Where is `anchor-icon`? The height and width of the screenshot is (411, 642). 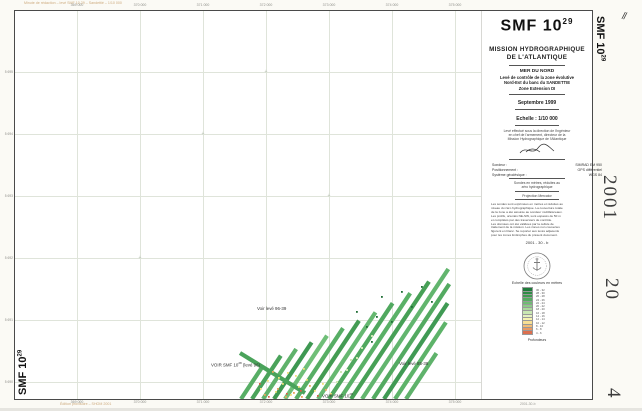 anchor-icon is located at coordinates (537, 265).